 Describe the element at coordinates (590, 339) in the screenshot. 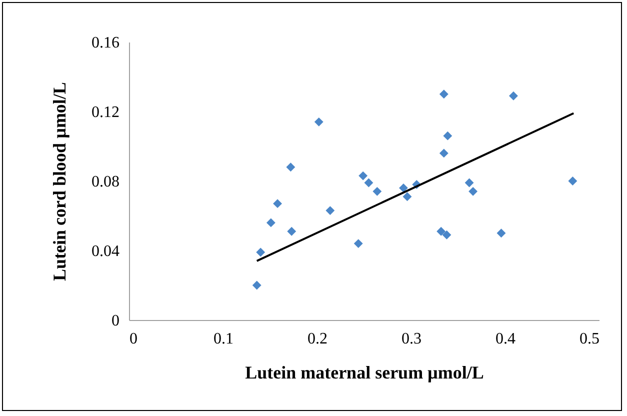

I see `x-tick-label: 0.5` at that location.